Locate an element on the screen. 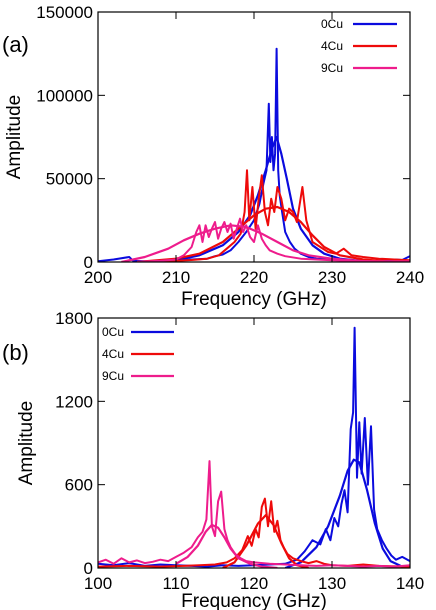 This screenshot has height=610, width=436. panel-b-x-tick-label: 120 is located at coordinates (254, 583).